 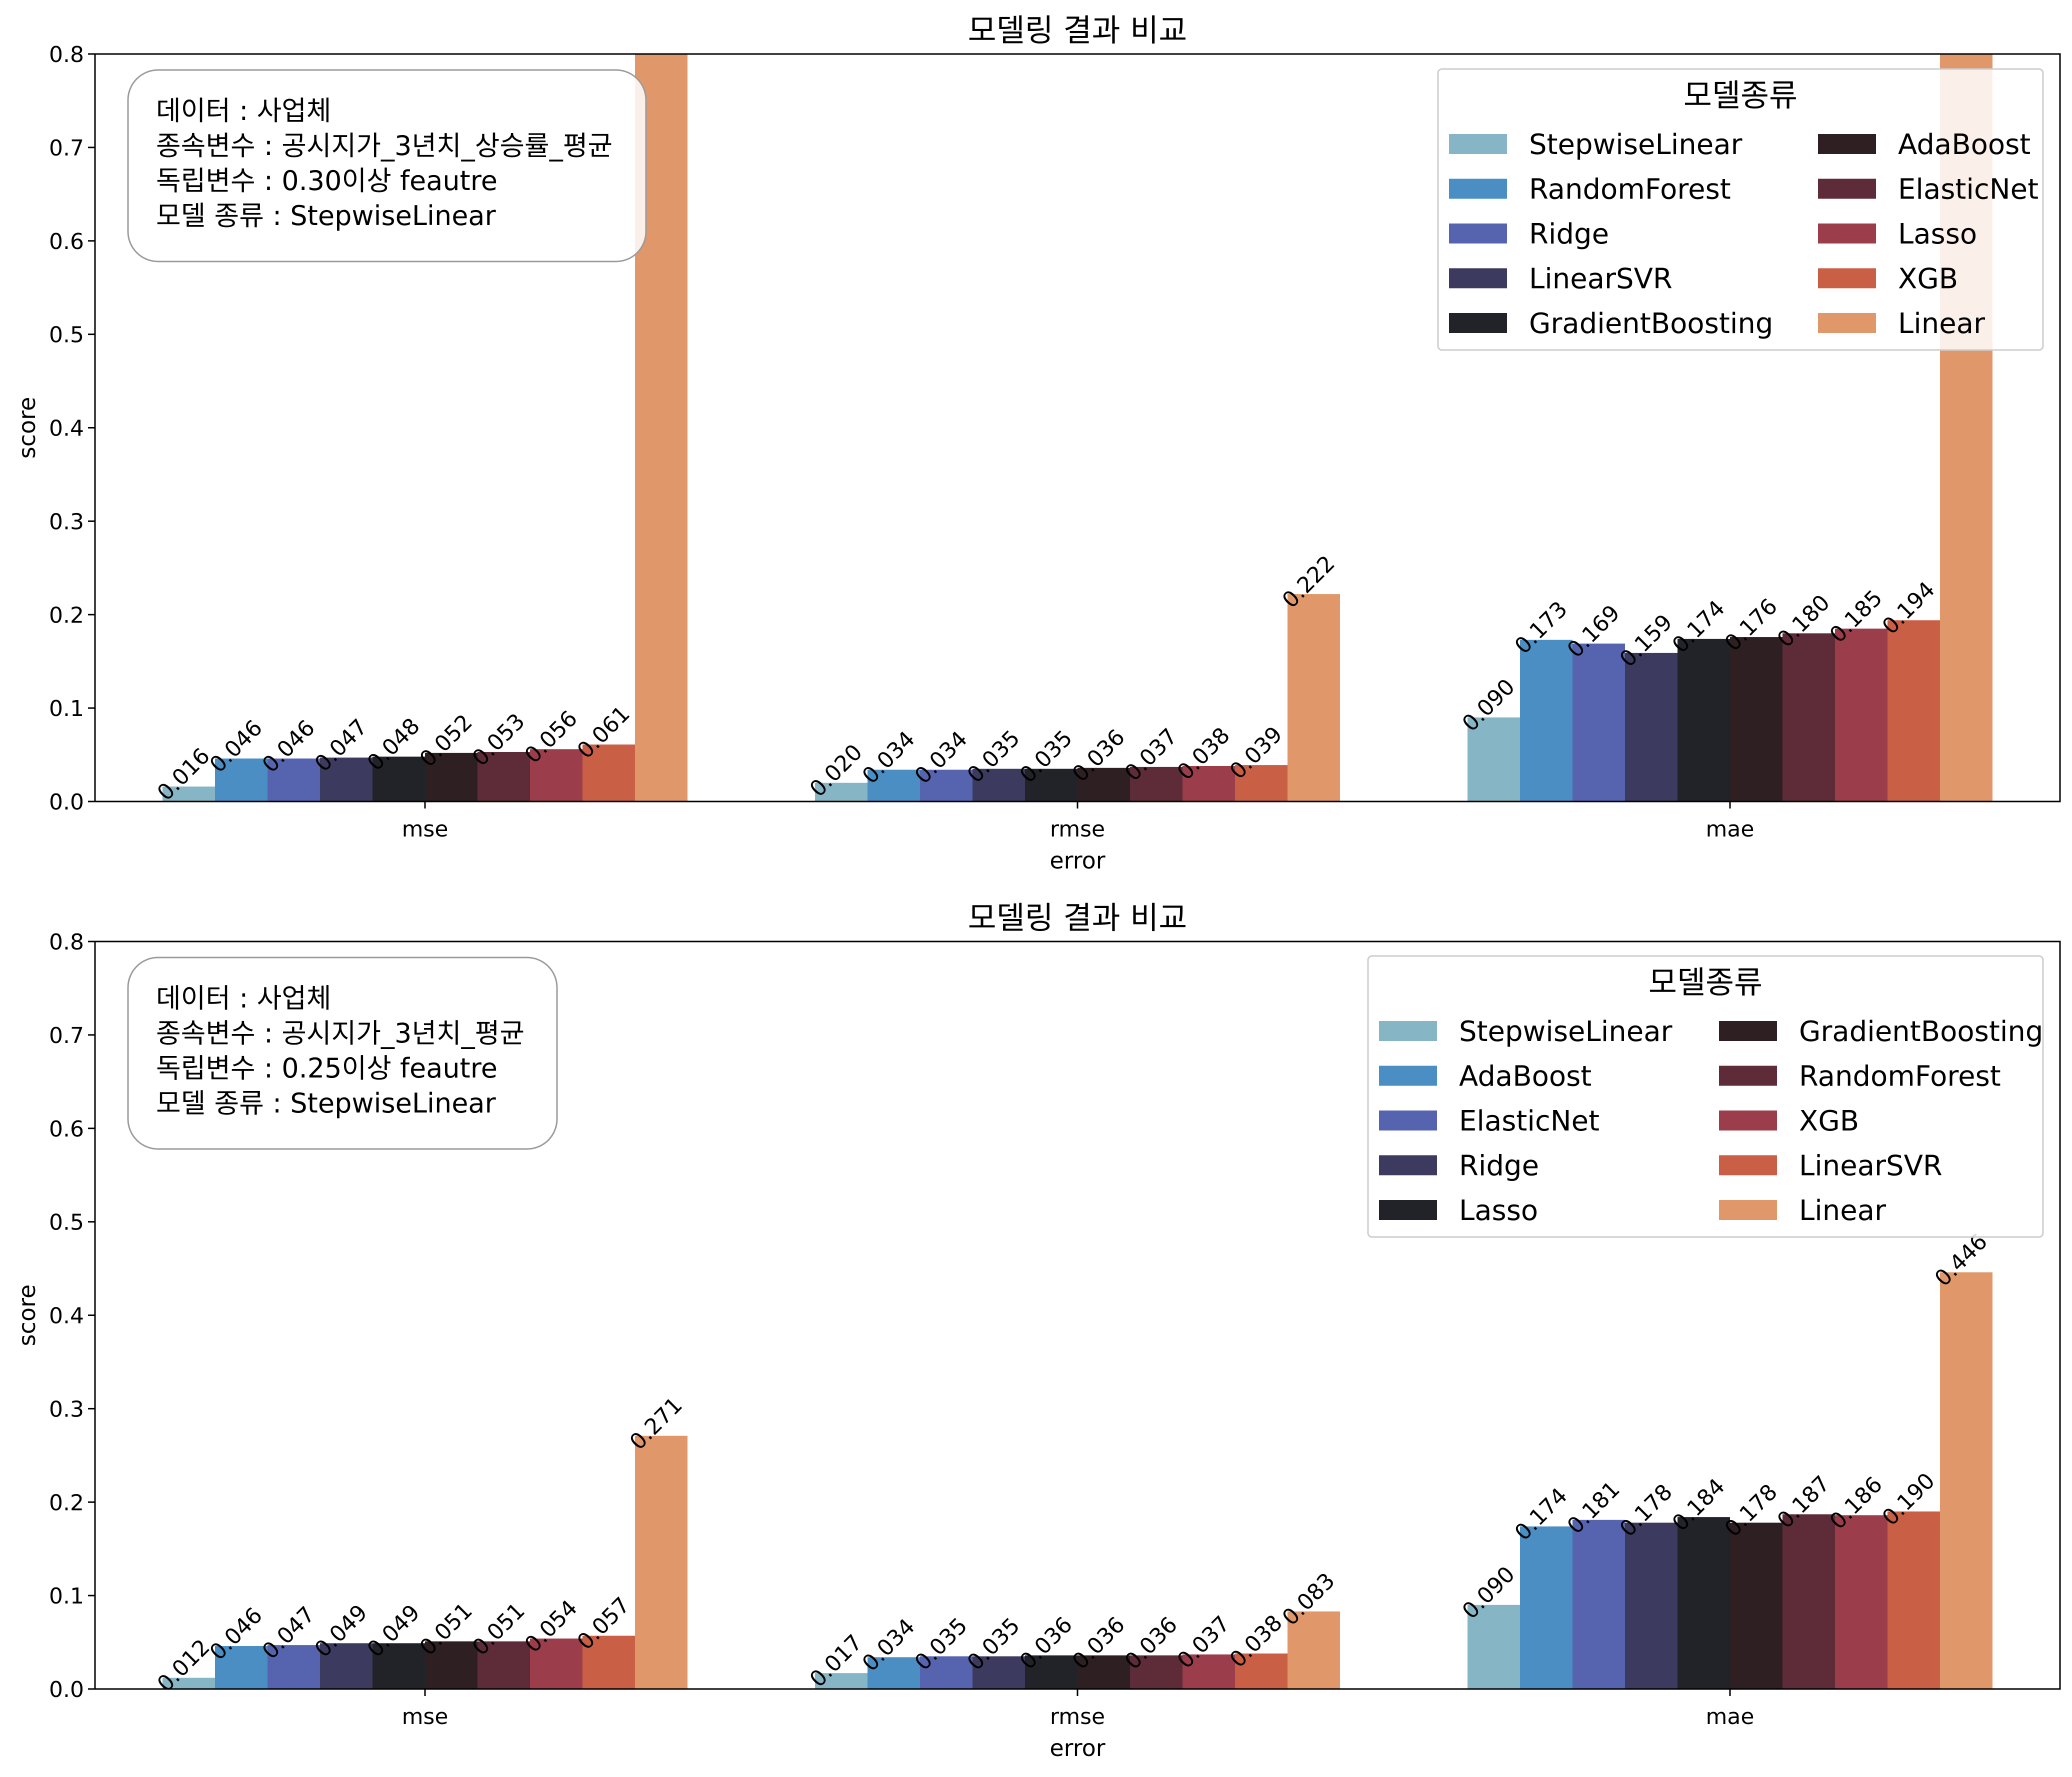 What do you see at coordinates (1525, 1076) in the screenshot?
I see `legend-entry: AdaBoost` at bounding box center [1525, 1076].